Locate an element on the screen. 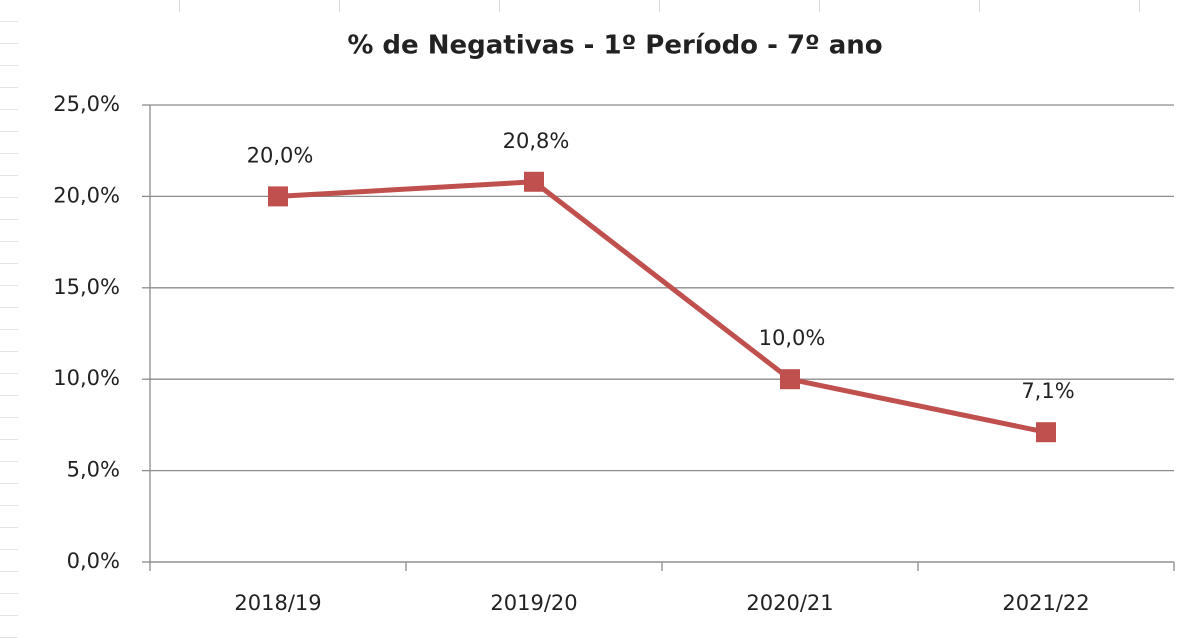 This screenshot has width=1192, height=638. data-label: 20,8% is located at coordinates (536, 141).